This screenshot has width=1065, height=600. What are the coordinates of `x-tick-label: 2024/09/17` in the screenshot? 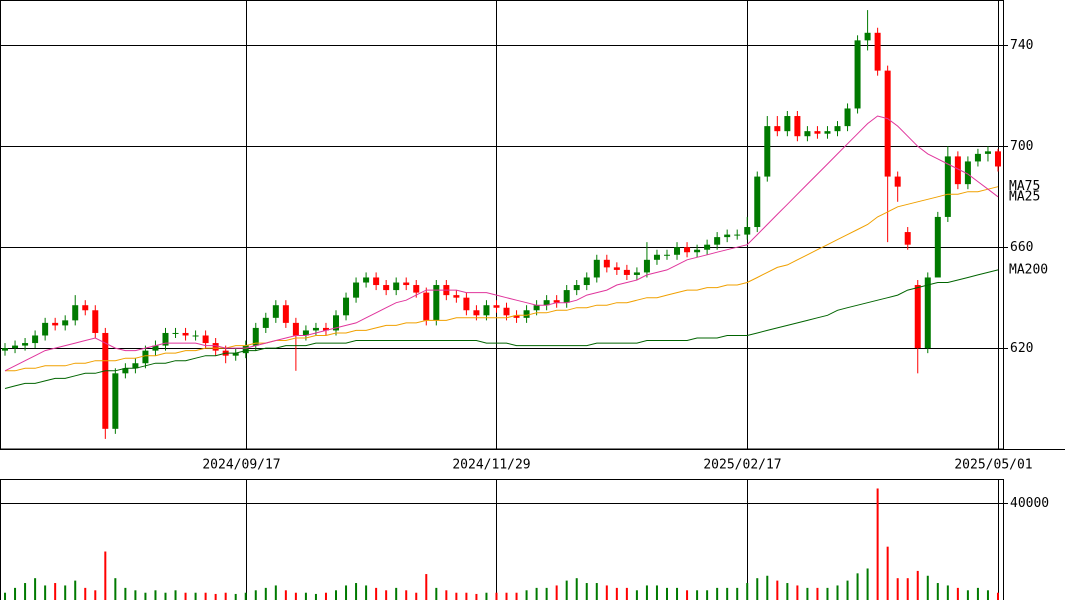 It's located at (241, 465).